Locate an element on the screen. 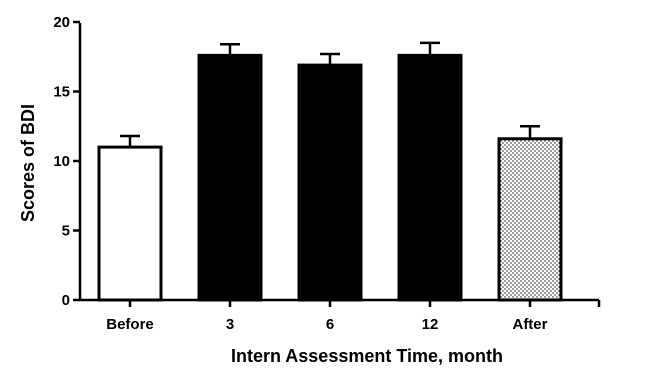 The width and height of the screenshot is (649, 369). y-axis-title: Scores of BDI is located at coordinates (28, 163).